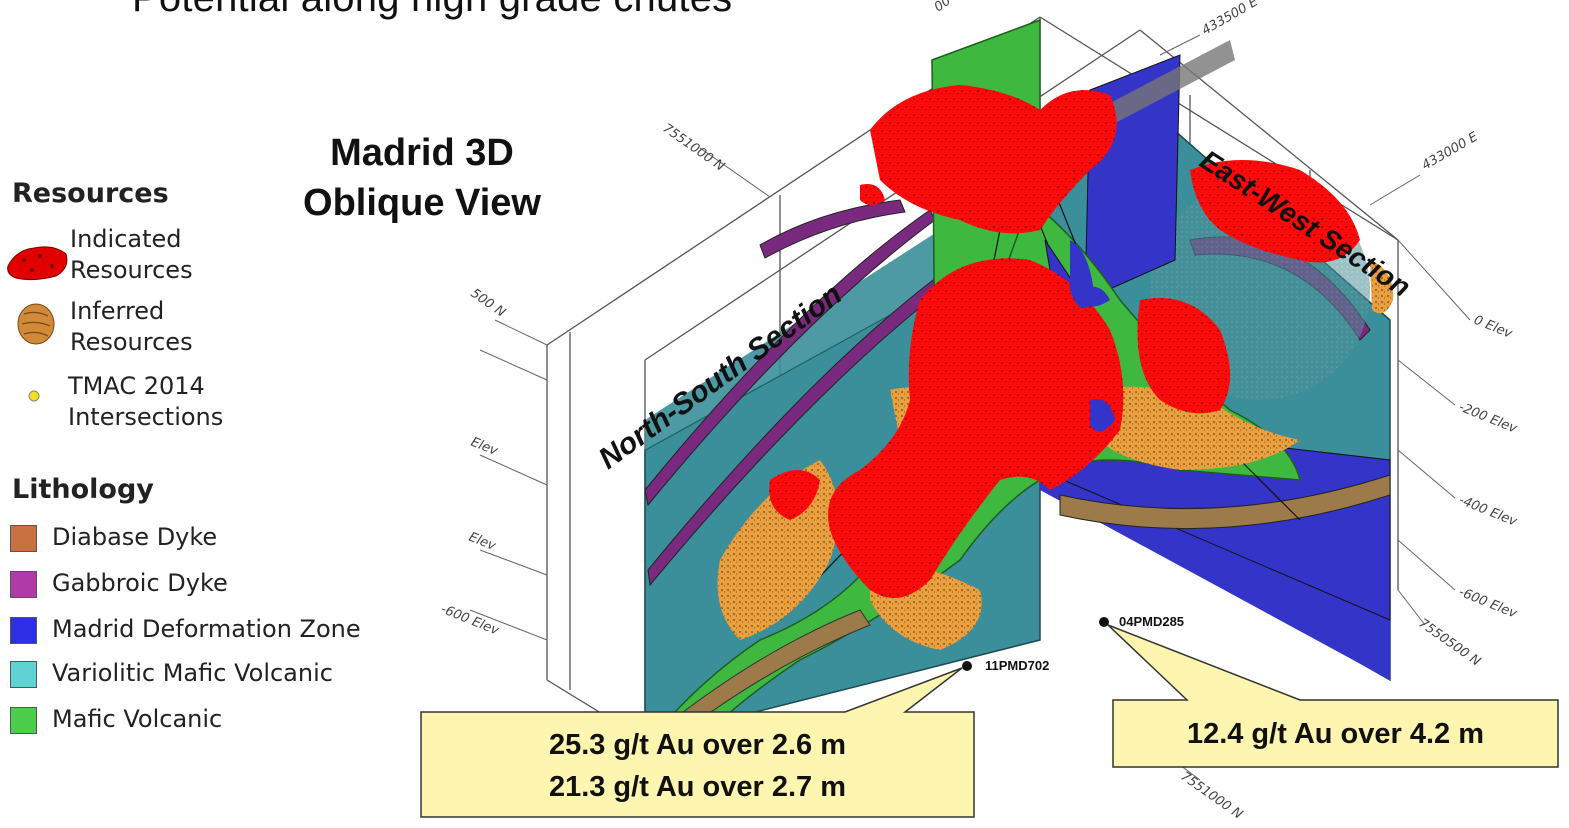 This screenshot has height=828, width=1569. I want to click on callout-left-line2: 21.3 g/t Au over 2.7 m, so click(697, 787).